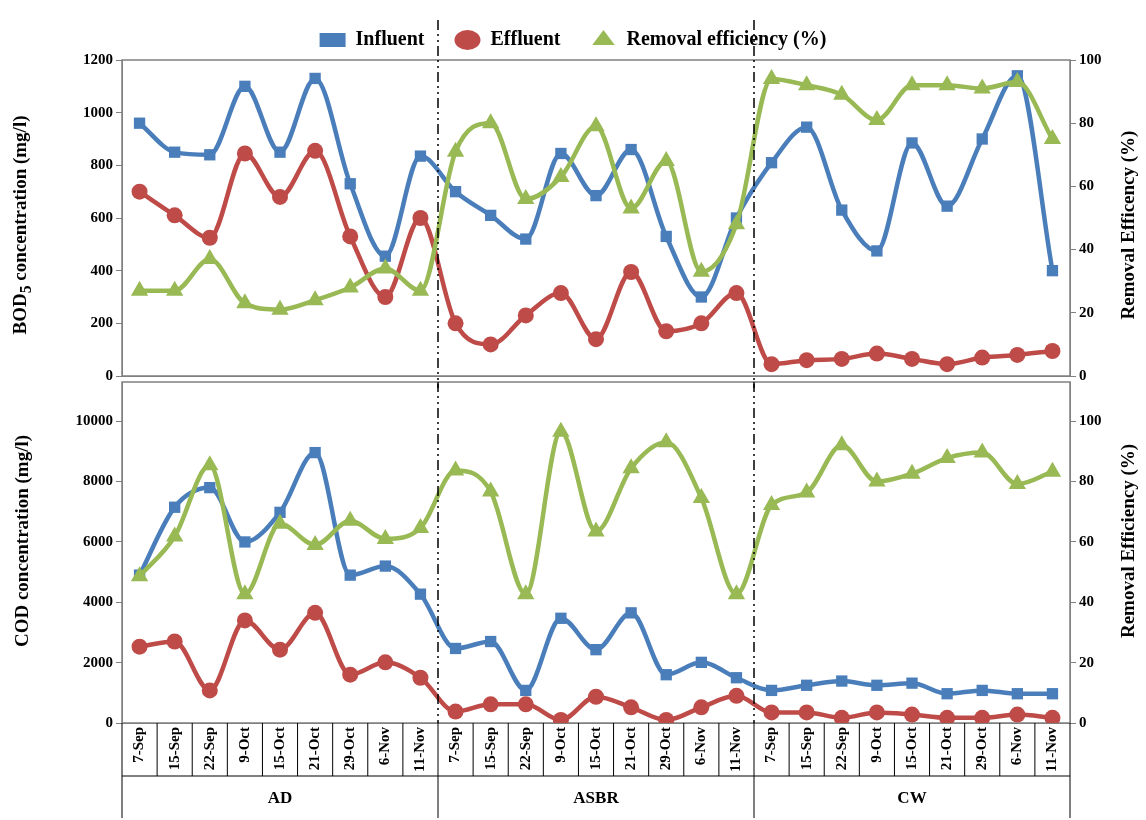  What do you see at coordinates (94, 420) in the screenshot?
I see `y-tick-label: 10000` at bounding box center [94, 420].